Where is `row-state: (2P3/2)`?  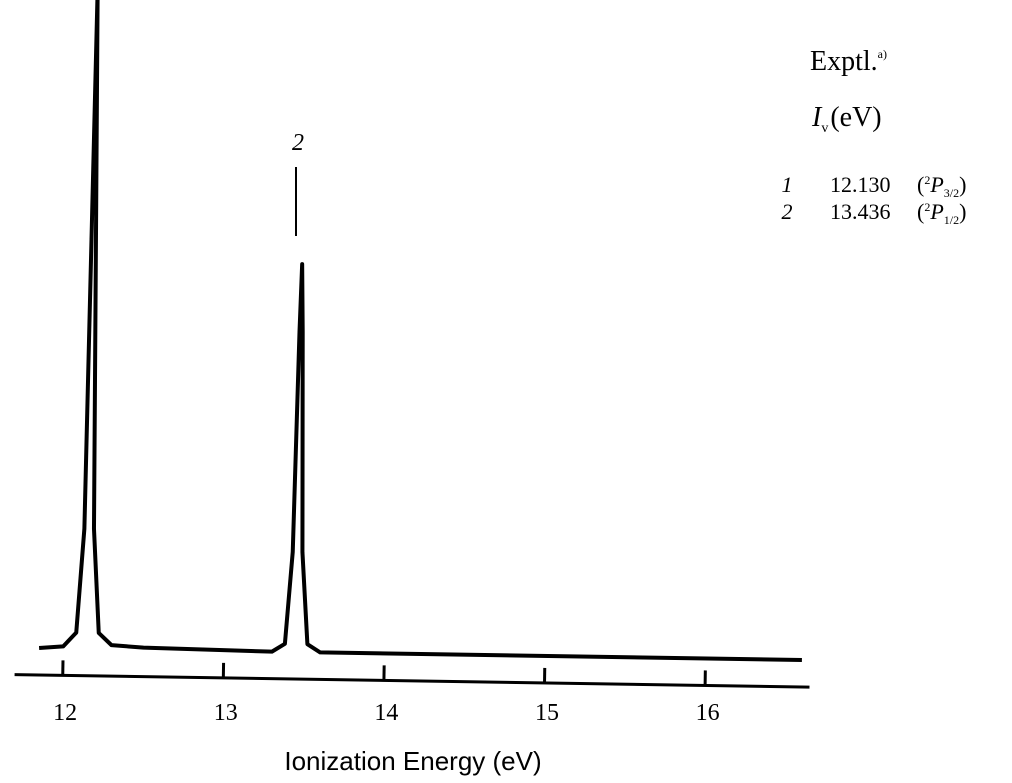
row-state: (2P3/2) is located at coordinates (941, 186).